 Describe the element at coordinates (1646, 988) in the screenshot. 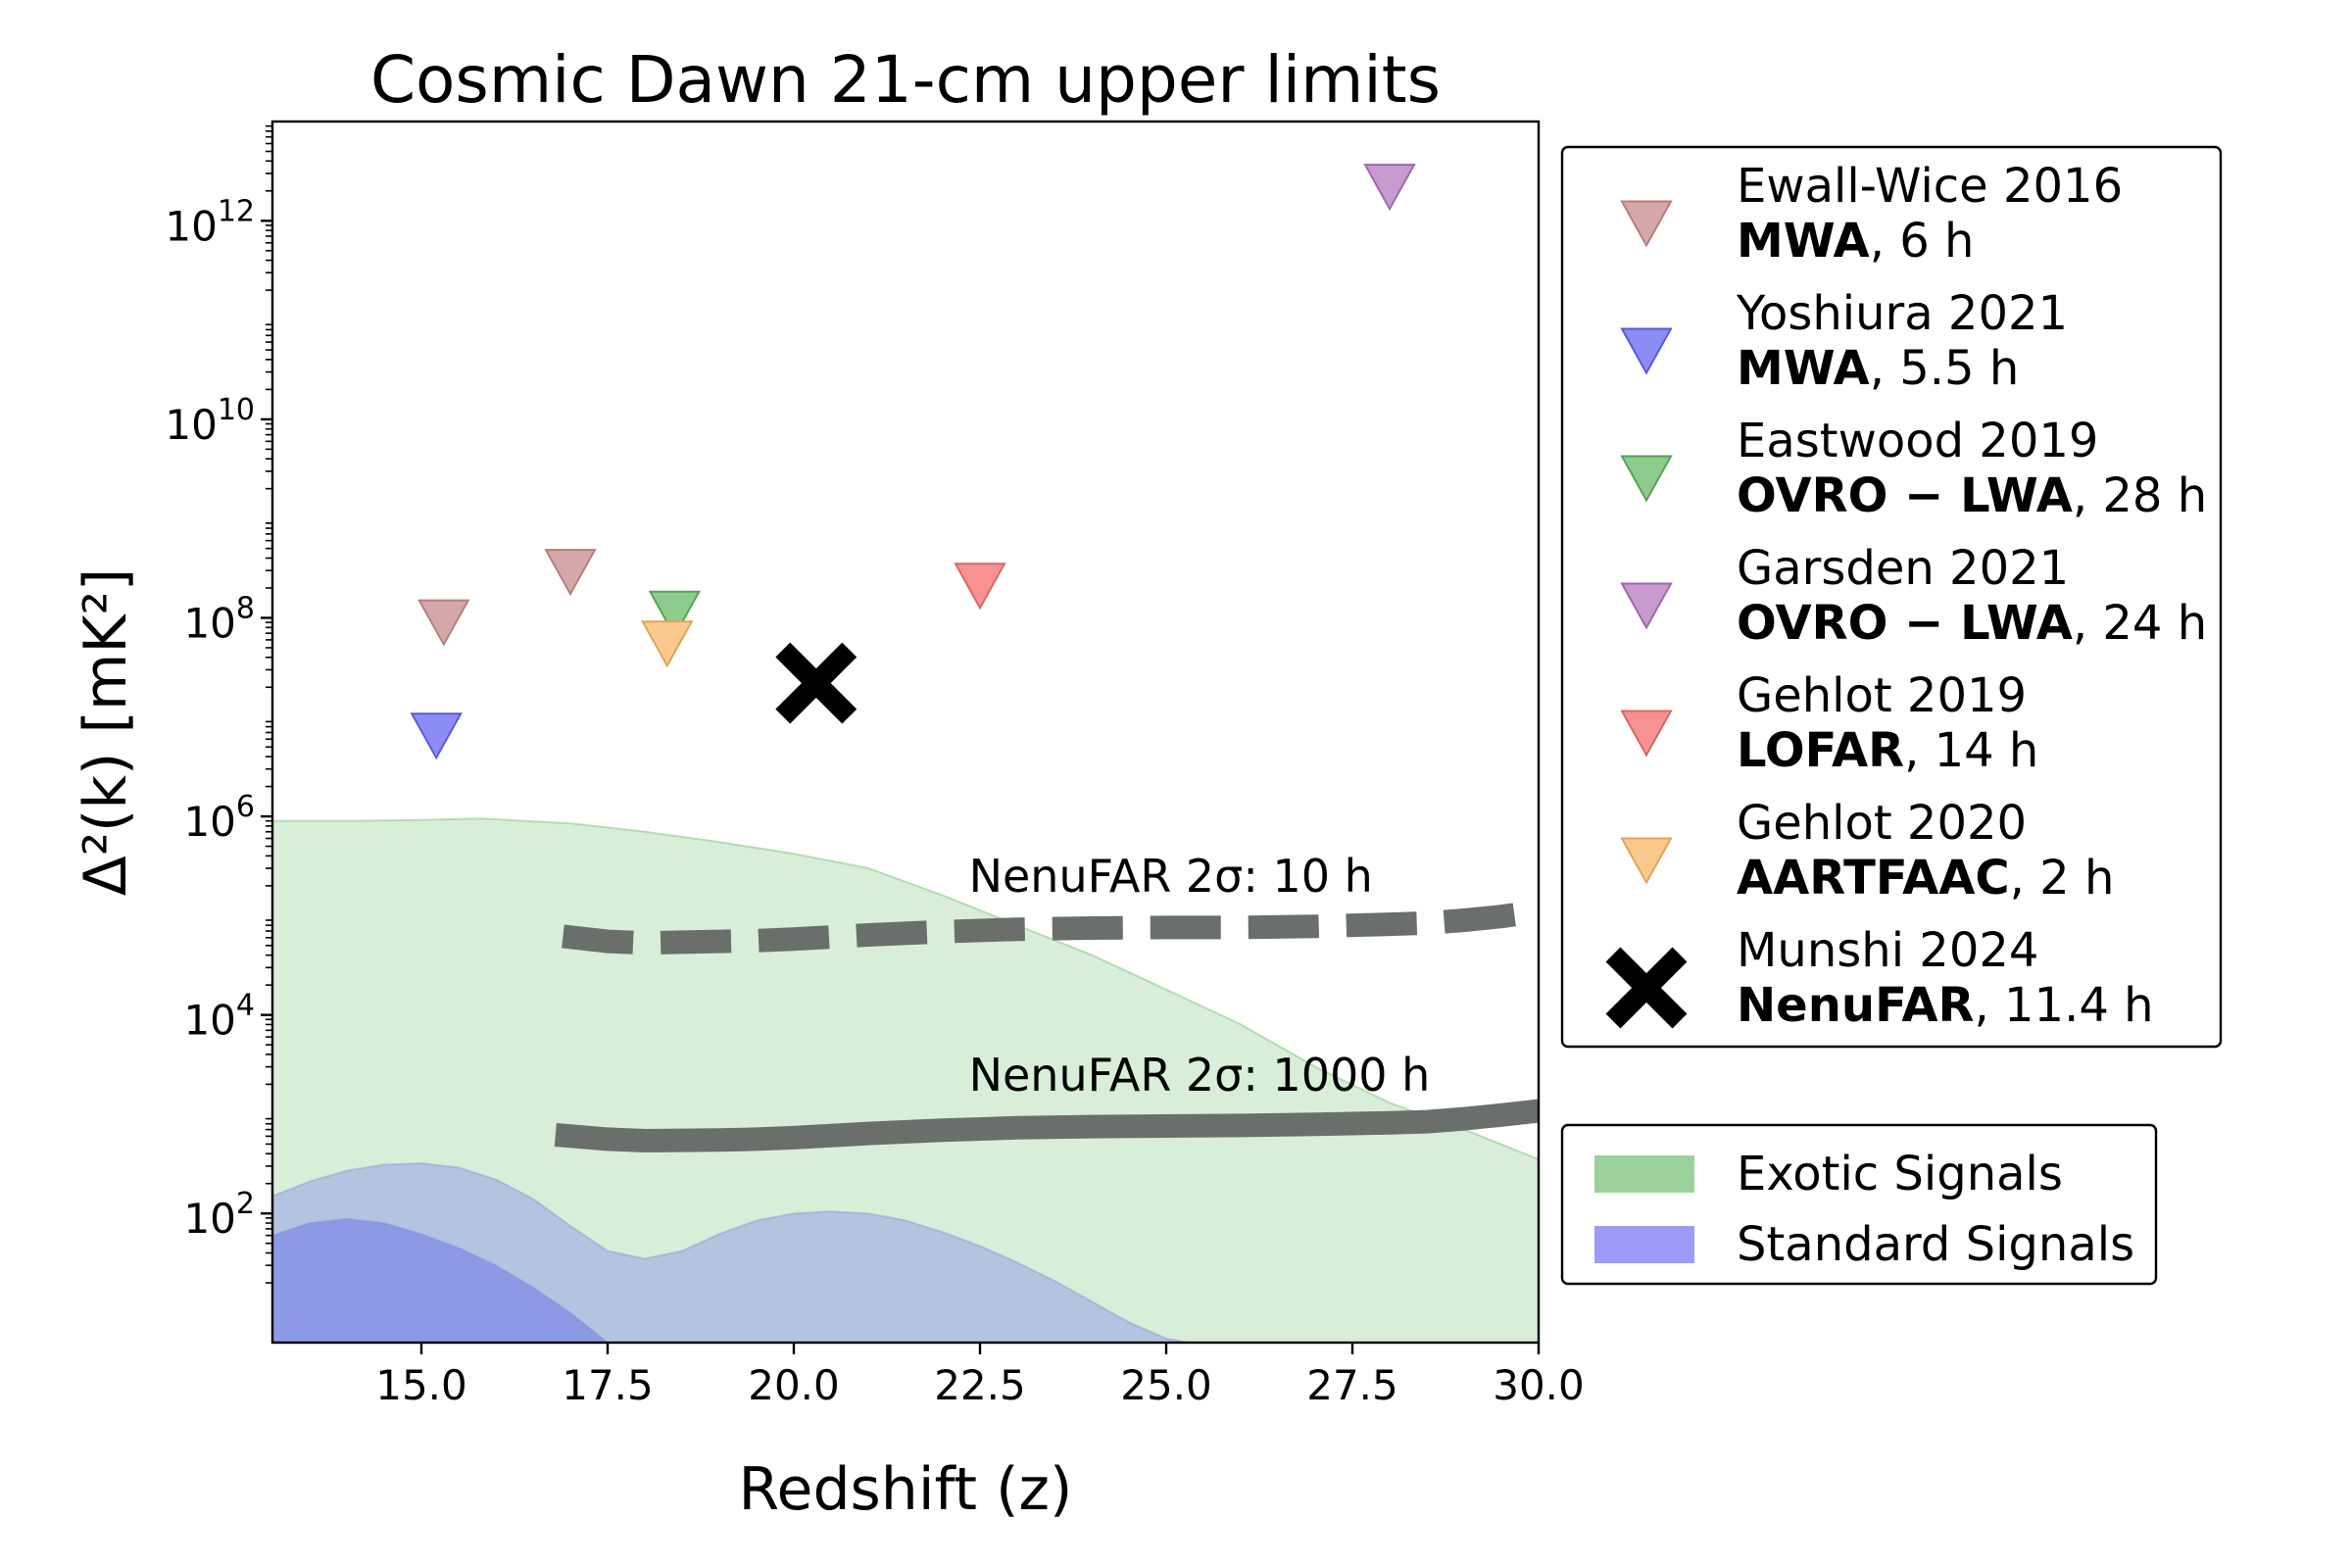

I see `legend-marker-munshi-2024` at that location.